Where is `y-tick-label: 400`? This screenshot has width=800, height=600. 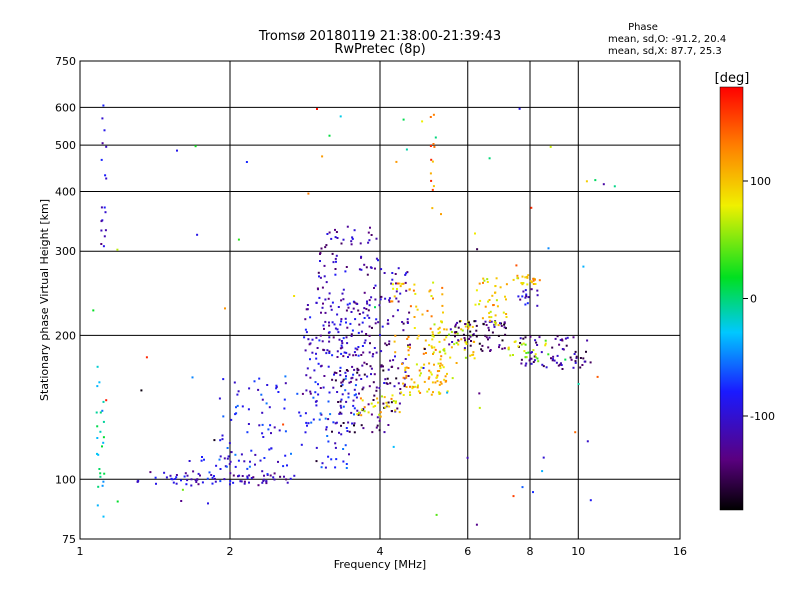
y-tick-label: 400 is located at coordinates (65, 191).